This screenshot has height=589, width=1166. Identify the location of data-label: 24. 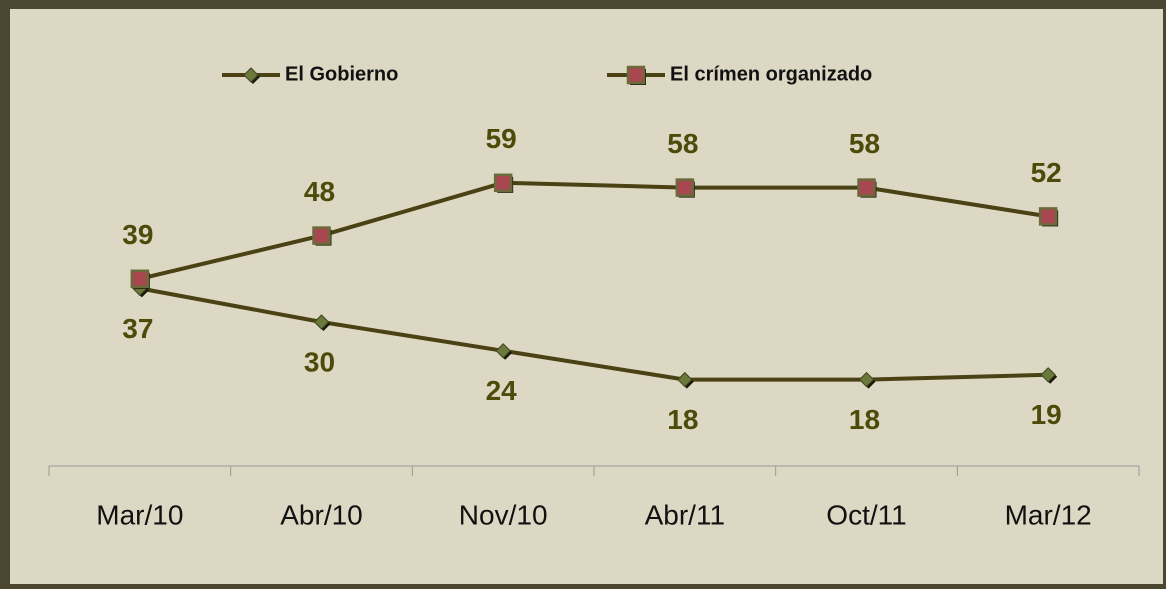
(502, 390).